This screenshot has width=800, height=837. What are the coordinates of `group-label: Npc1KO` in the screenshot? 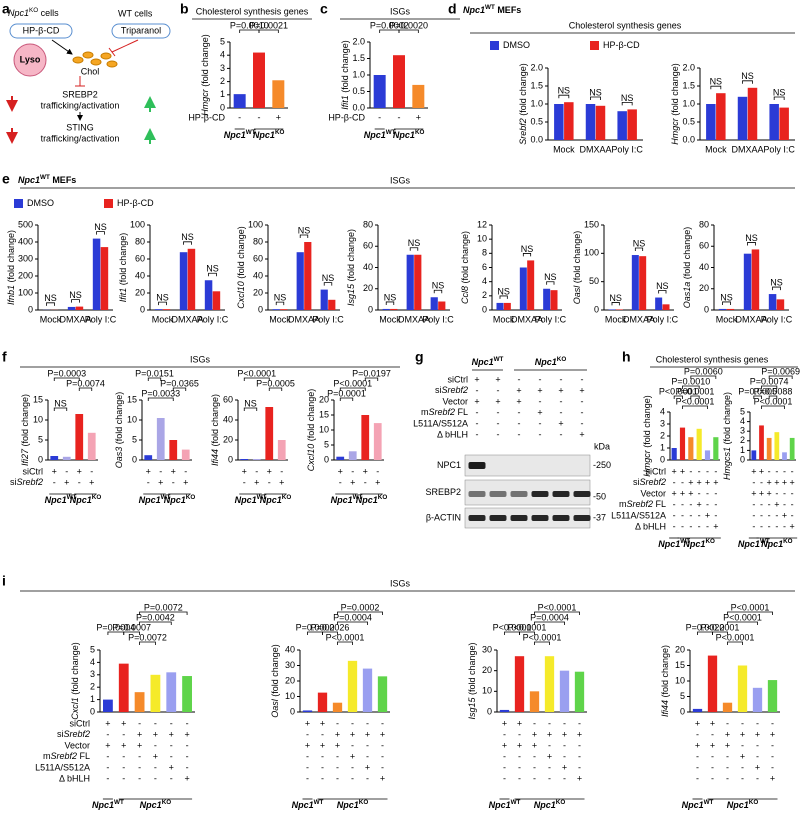 It's located at (276, 499).